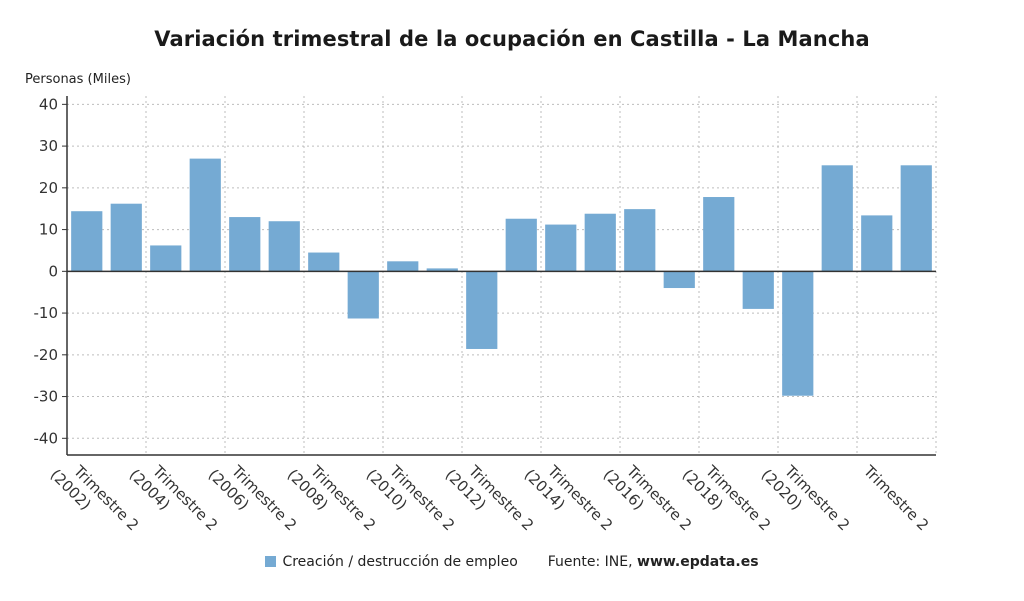 This screenshot has height=601, width=1024. What do you see at coordinates (727, 497) in the screenshot?
I see `x-tick-label: Trimestre 2(2018)` at bounding box center [727, 497].